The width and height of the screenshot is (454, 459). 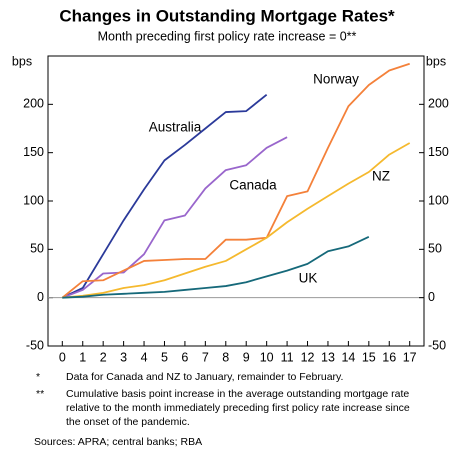 What do you see at coordinates (410, 357) in the screenshot?
I see `x-tick-label: 17` at bounding box center [410, 357].